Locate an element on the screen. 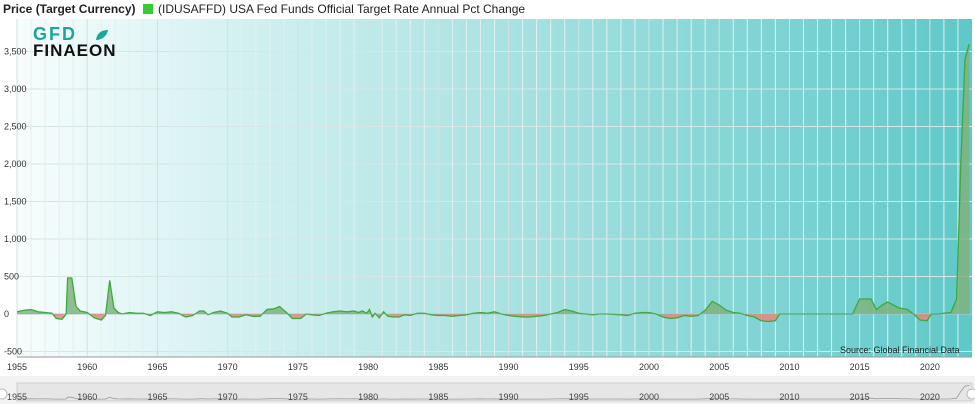 The height and width of the screenshot is (404, 975). y-tick-label: 1,500 is located at coordinates (15, 202).